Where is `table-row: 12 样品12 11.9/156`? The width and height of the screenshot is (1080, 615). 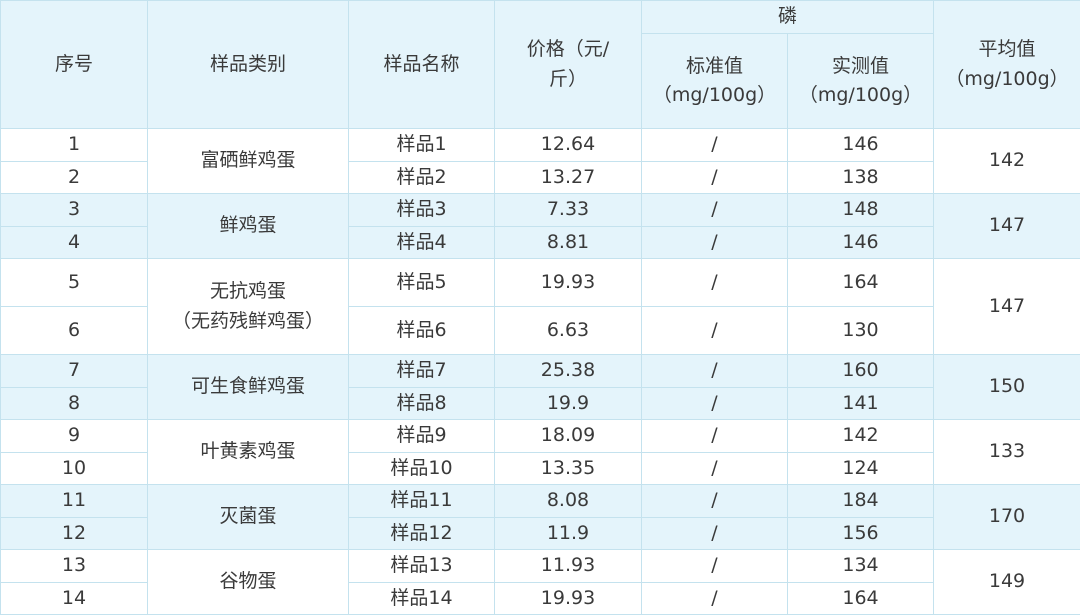 table-row: 12 样品12 11.9/156 is located at coordinates (540, 533).